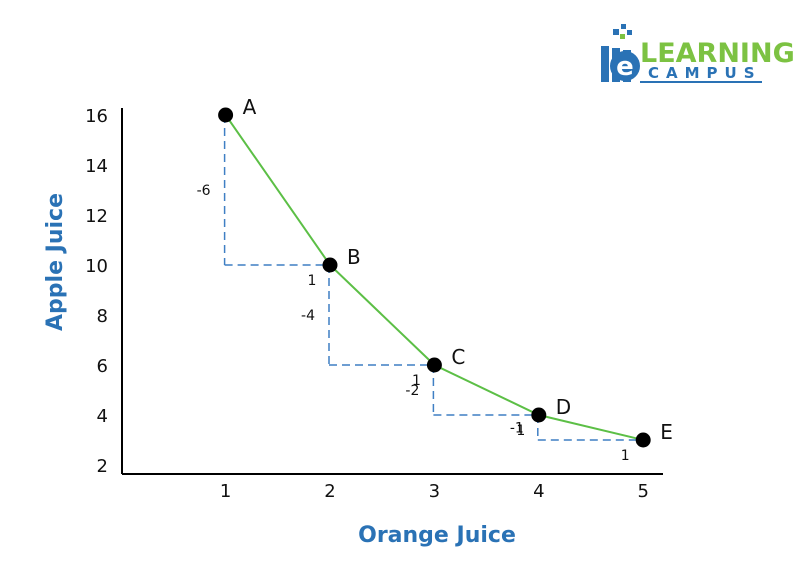 Image resolution: width=800 pixels, height=572 pixels. I want to click on y-tick-label: 10, so click(96, 266).